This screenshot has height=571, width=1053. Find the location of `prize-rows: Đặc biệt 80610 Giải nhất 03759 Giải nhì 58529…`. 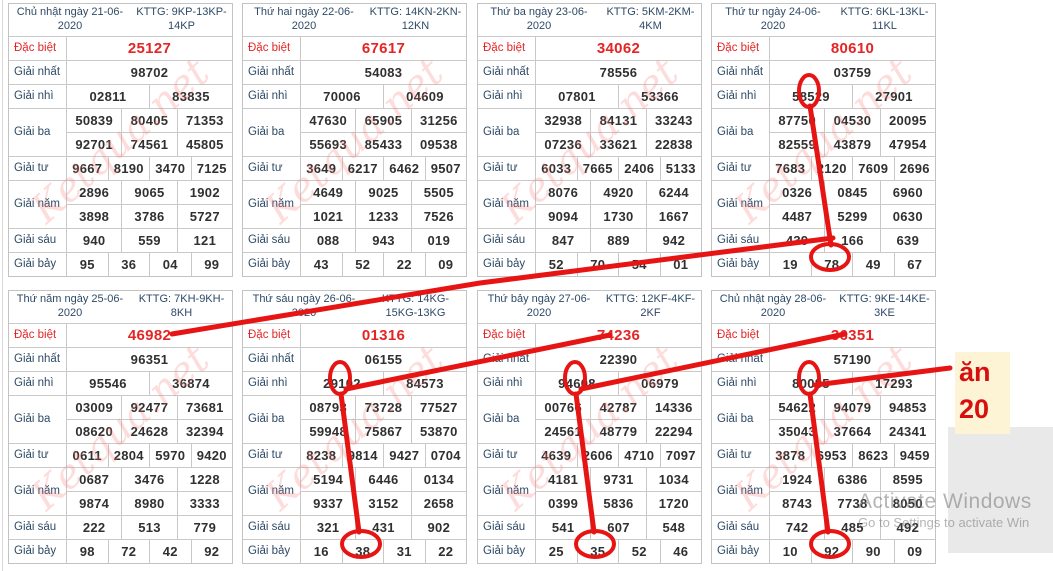

prize-rows: Đặc biệt 80610 Giải nhất 03759 Giải nhì 58529… is located at coordinates (823, 155).